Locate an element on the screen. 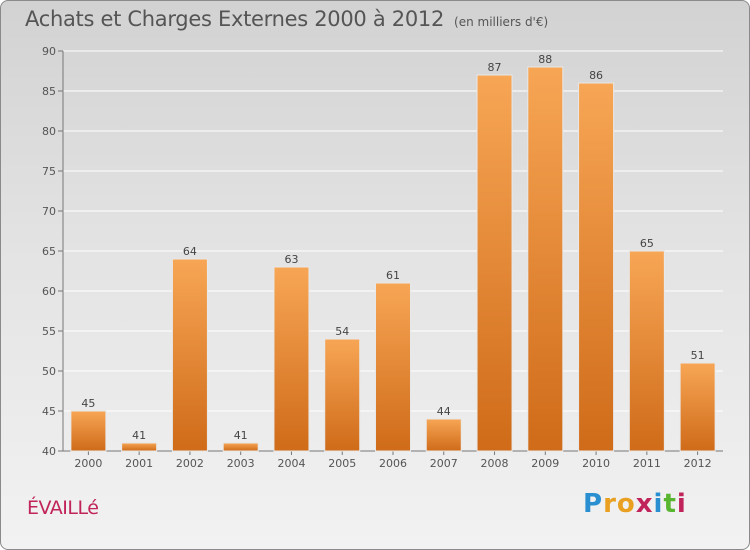 This screenshot has height=550, width=750. proxiti-logo: Proxiti is located at coordinates (635, 504).